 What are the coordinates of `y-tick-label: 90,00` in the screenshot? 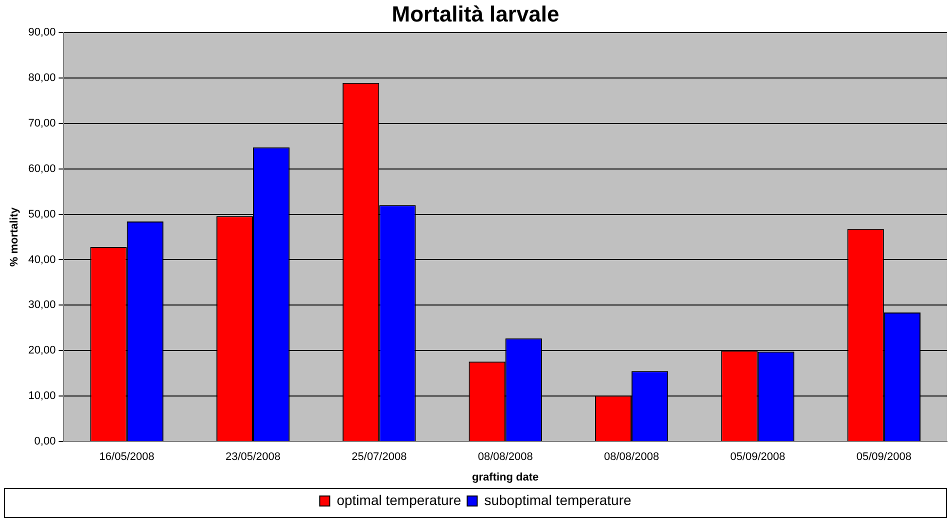 It's located at (42, 32).